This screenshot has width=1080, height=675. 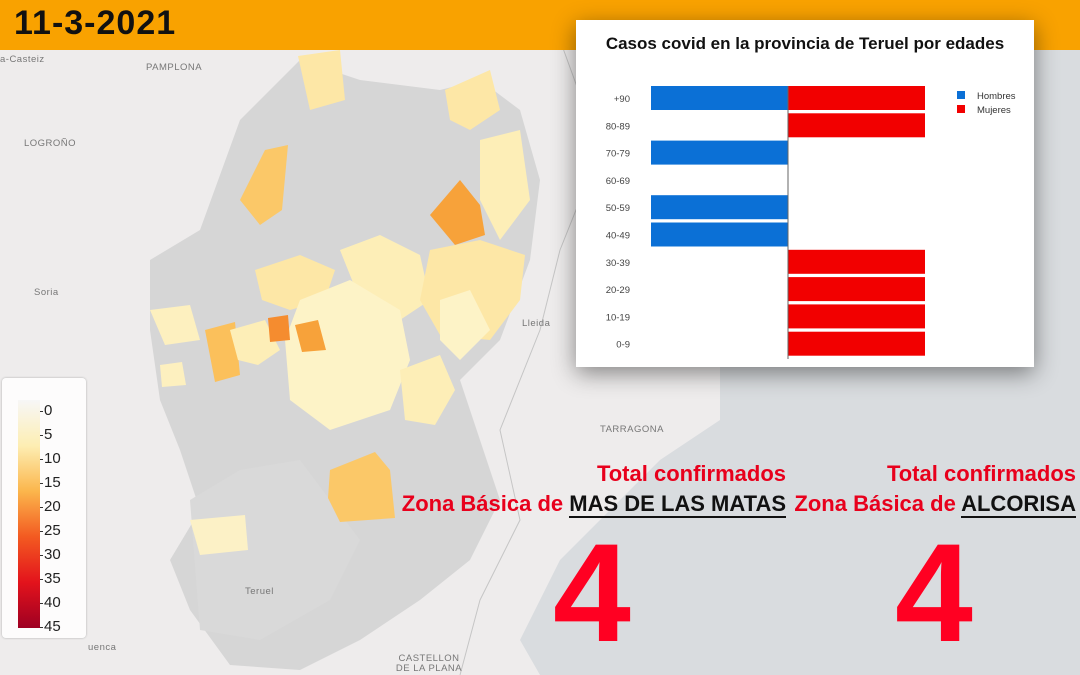 I want to click on color-legend: 0 5 10 15 20 25 30 35 40 45, so click(x=44, y=508).